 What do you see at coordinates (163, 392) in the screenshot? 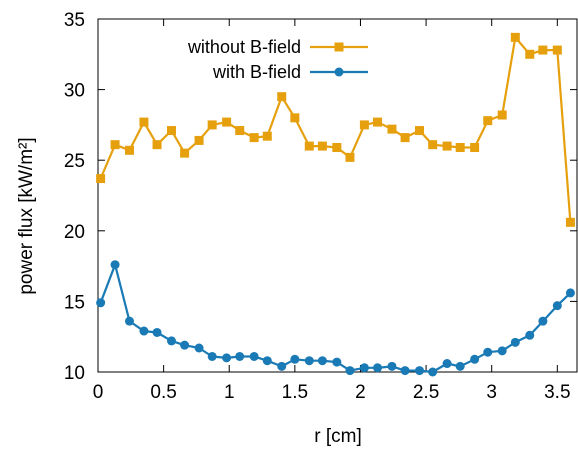
I see `x-tick-label: 0.5` at bounding box center [163, 392].